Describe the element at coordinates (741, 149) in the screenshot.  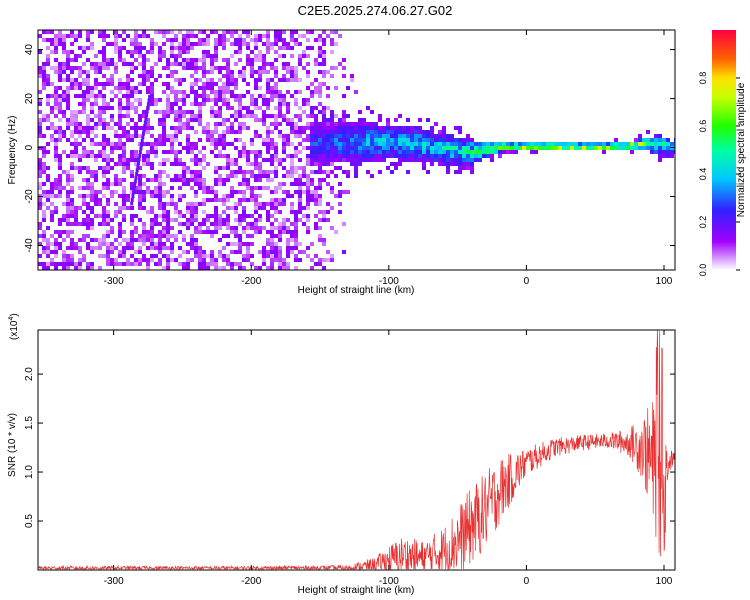
I see `colorbar-label: Normalized spectral amplitude` at that location.